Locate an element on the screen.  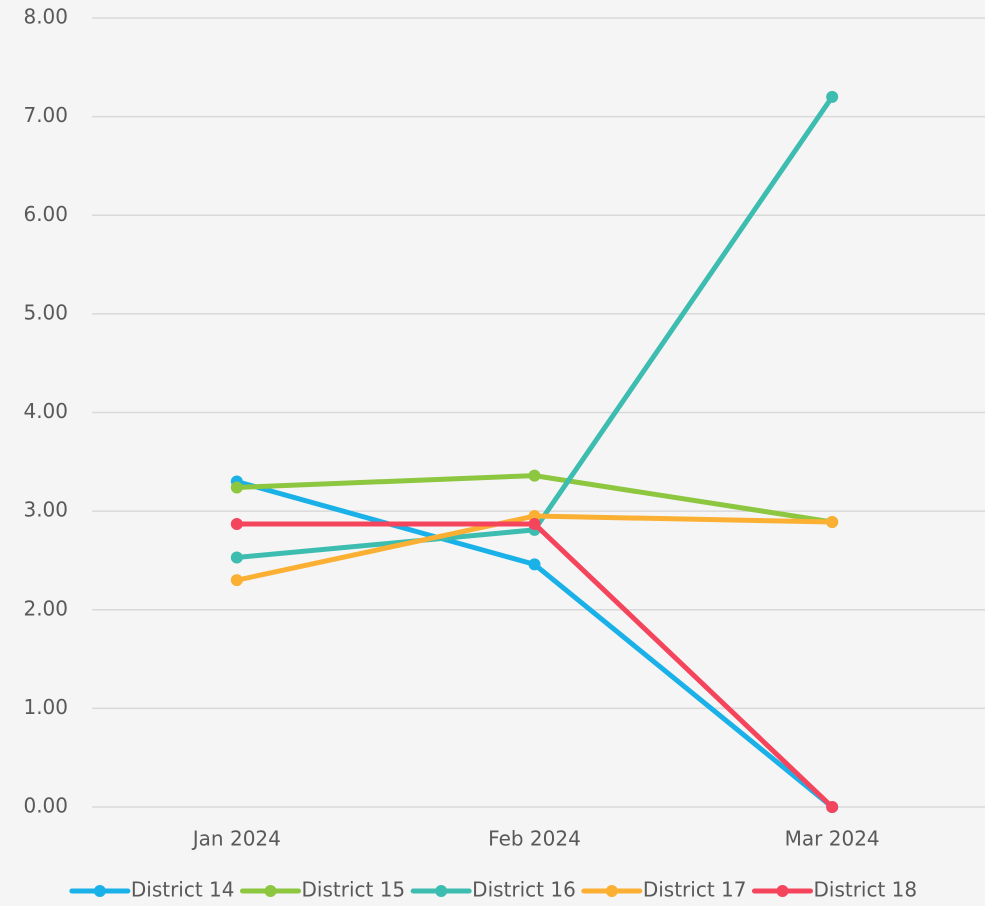
y-tick-label: 3.00 is located at coordinates (45, 510).